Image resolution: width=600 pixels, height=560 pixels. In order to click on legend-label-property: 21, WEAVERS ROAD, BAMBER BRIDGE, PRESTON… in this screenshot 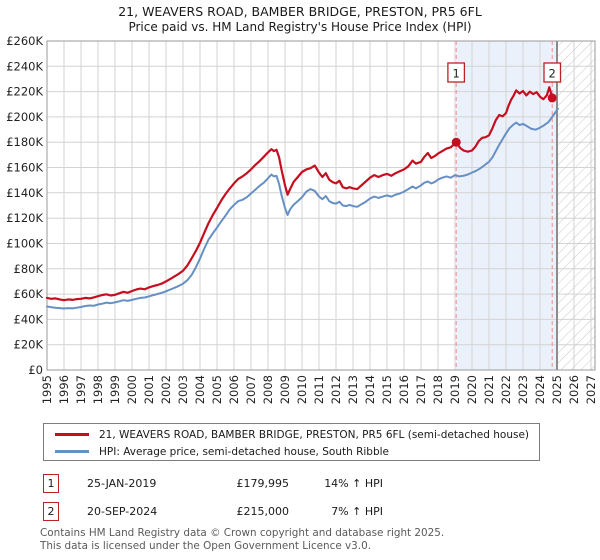, I will do `click(314, 434)`.